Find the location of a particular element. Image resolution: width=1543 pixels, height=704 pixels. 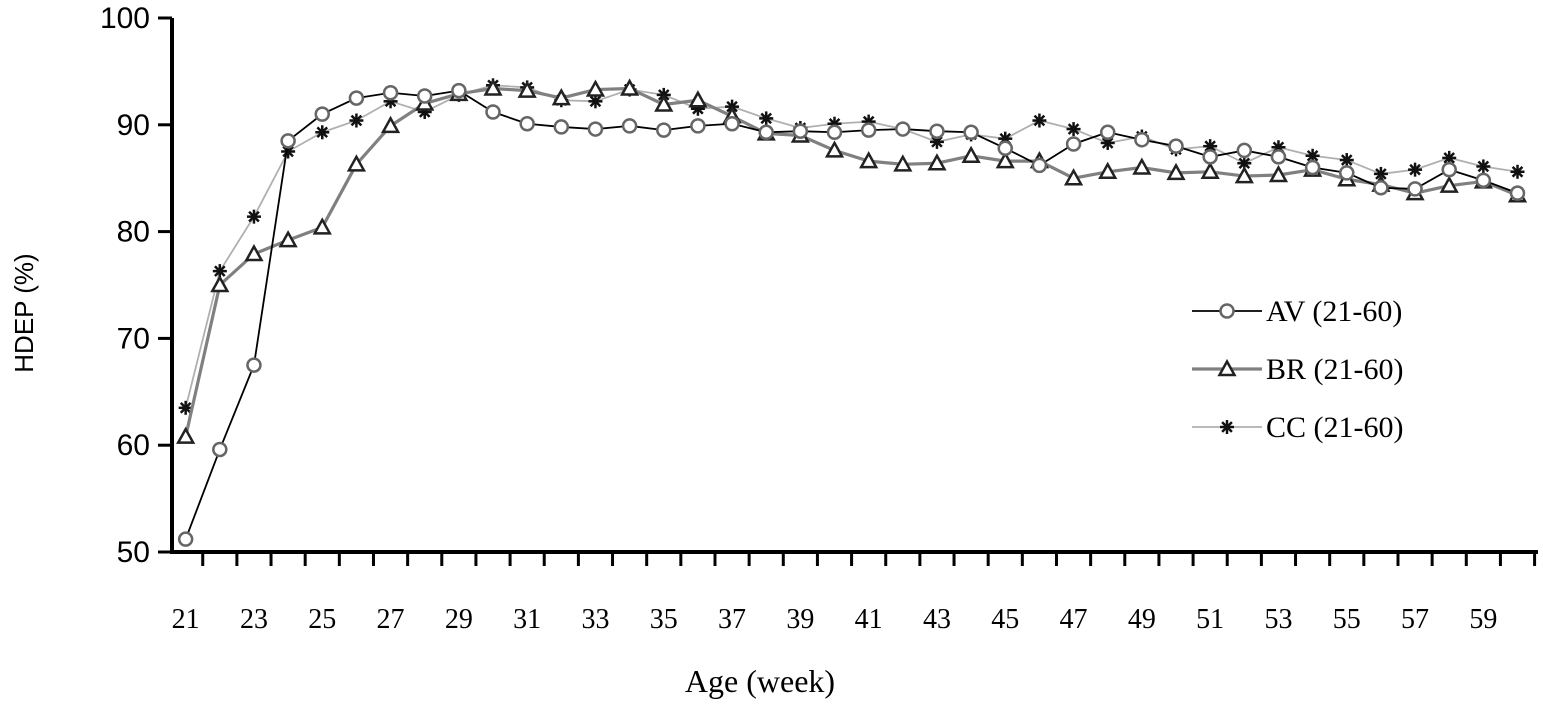

y-tick-label: 60 is located at coordinates (133, 445).